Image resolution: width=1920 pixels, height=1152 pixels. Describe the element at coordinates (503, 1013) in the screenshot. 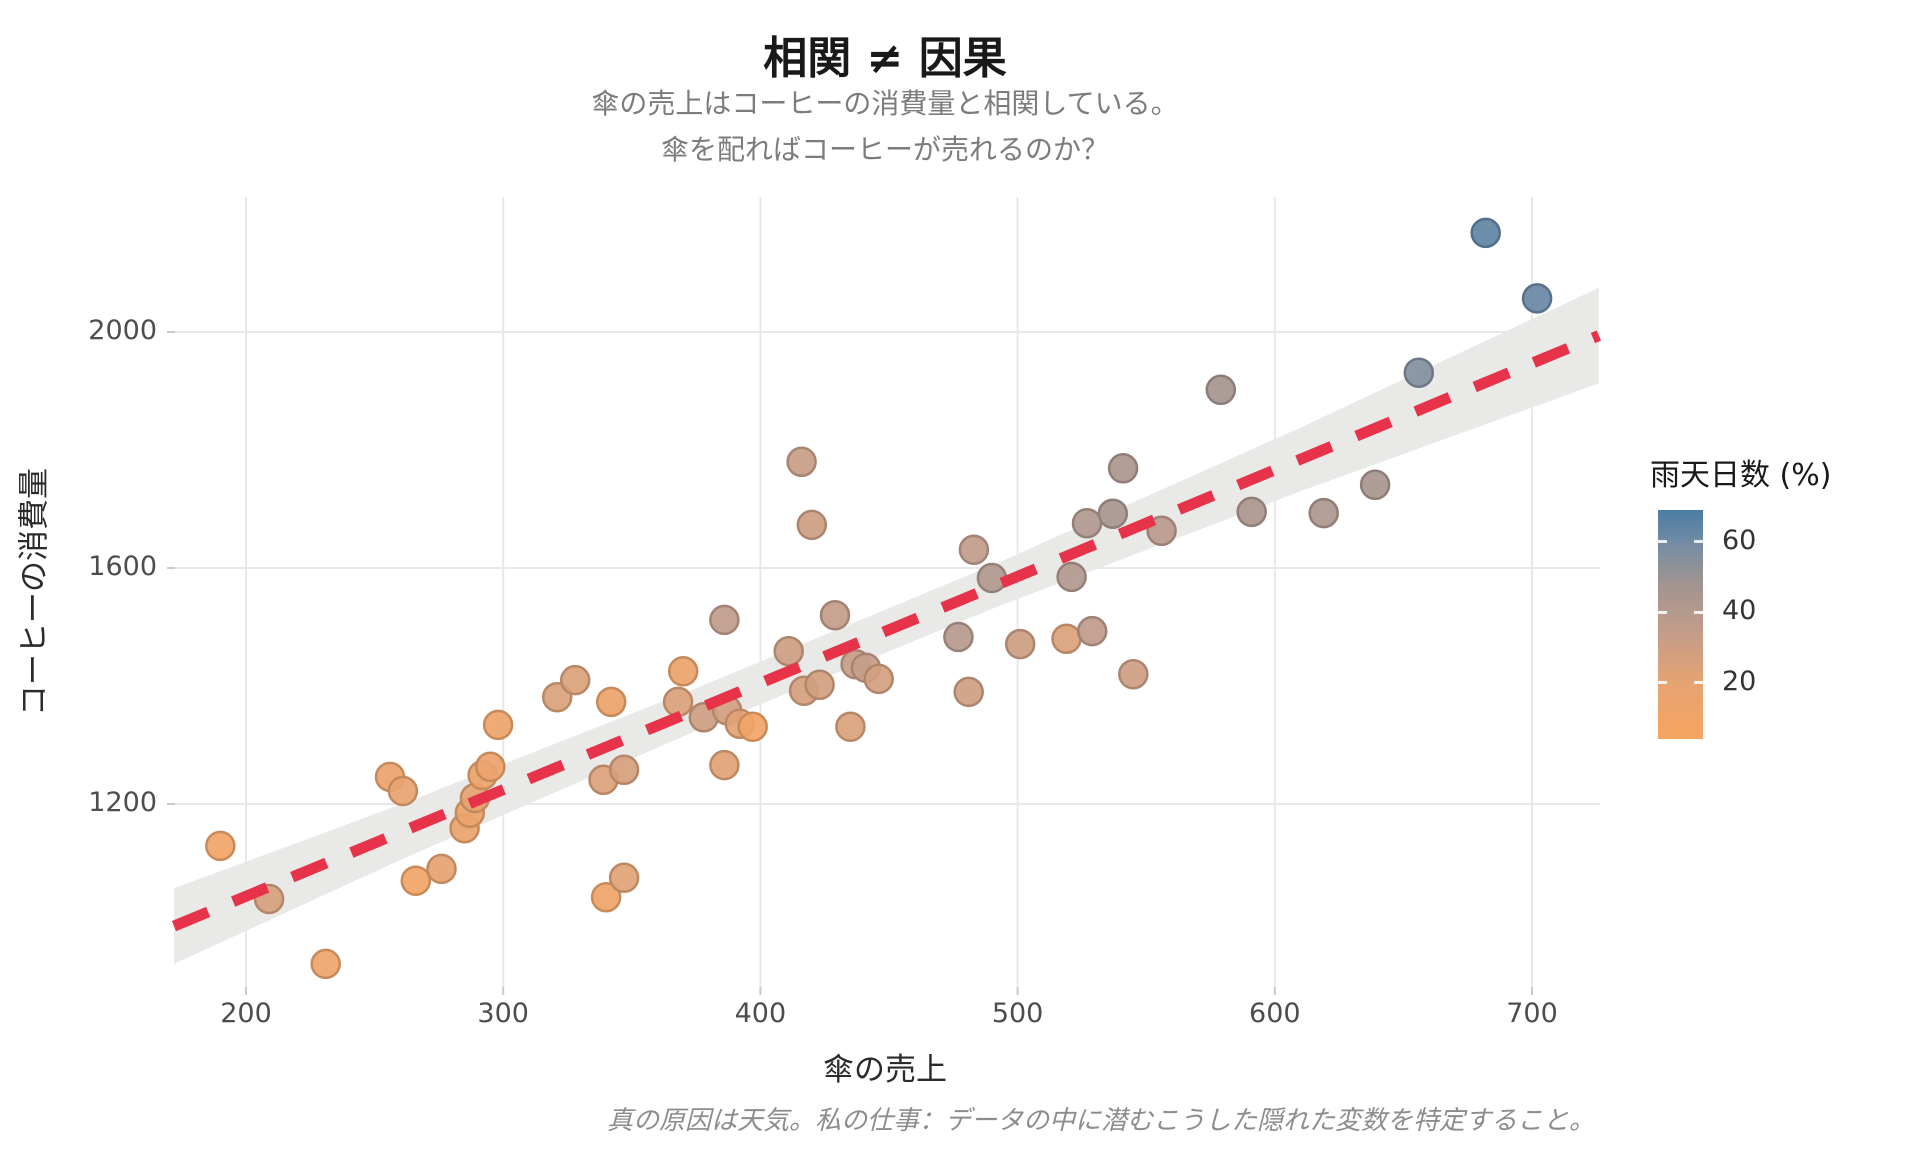

I see `x-tick-label: 300` at that location.